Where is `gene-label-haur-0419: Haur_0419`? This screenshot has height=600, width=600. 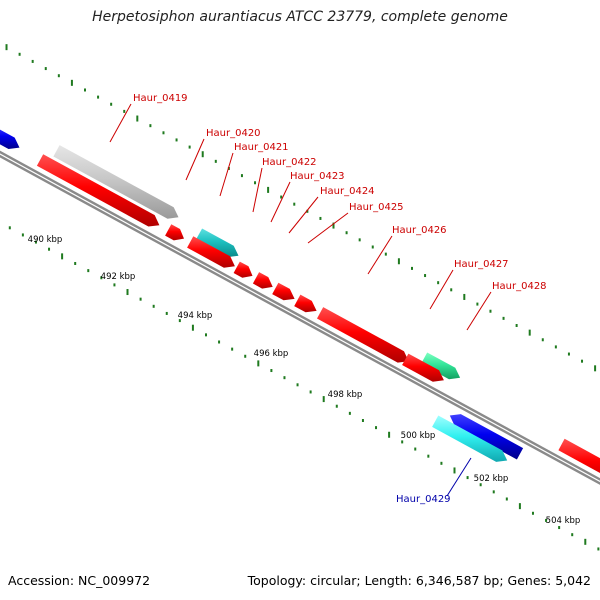 gene-label-haur-0419: Haur_0419 is located at coordinates (160, 98).